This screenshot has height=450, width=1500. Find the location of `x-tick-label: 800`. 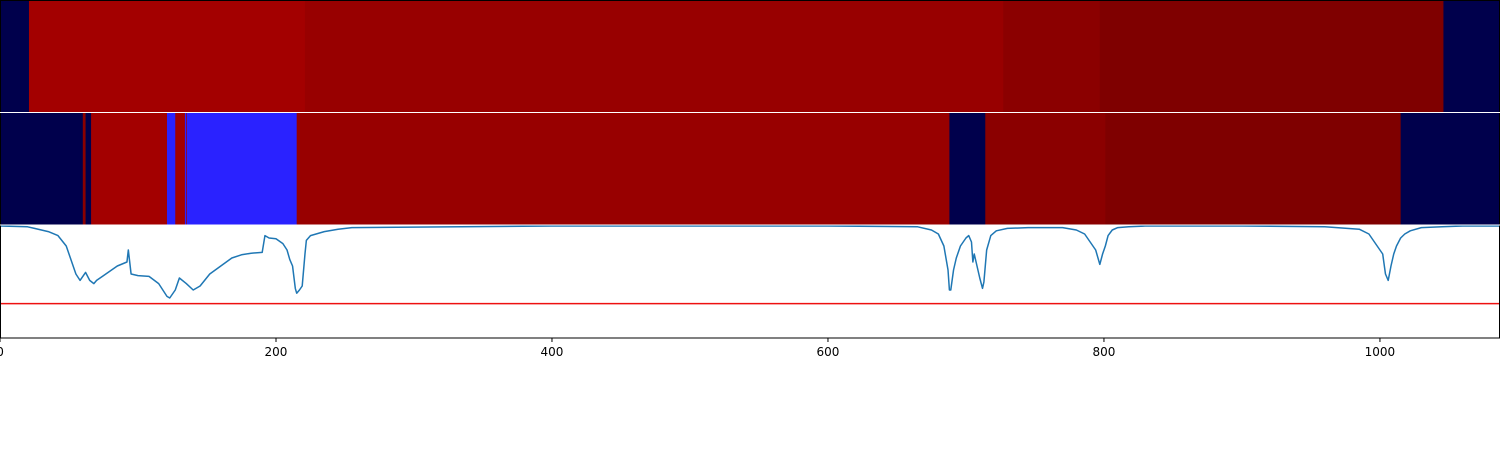

x-tick-label: 800 is located at coordinates (1104, 352).